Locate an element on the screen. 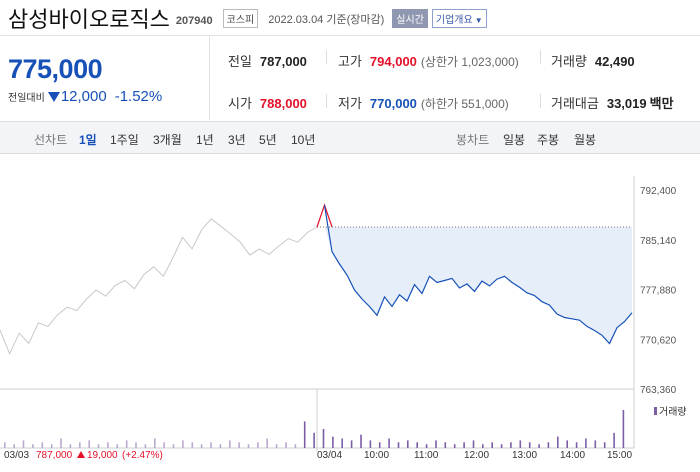 This screenshot has width=700, height=472. metric-open: 시가 788,000 is located at coordinates (267, 102).